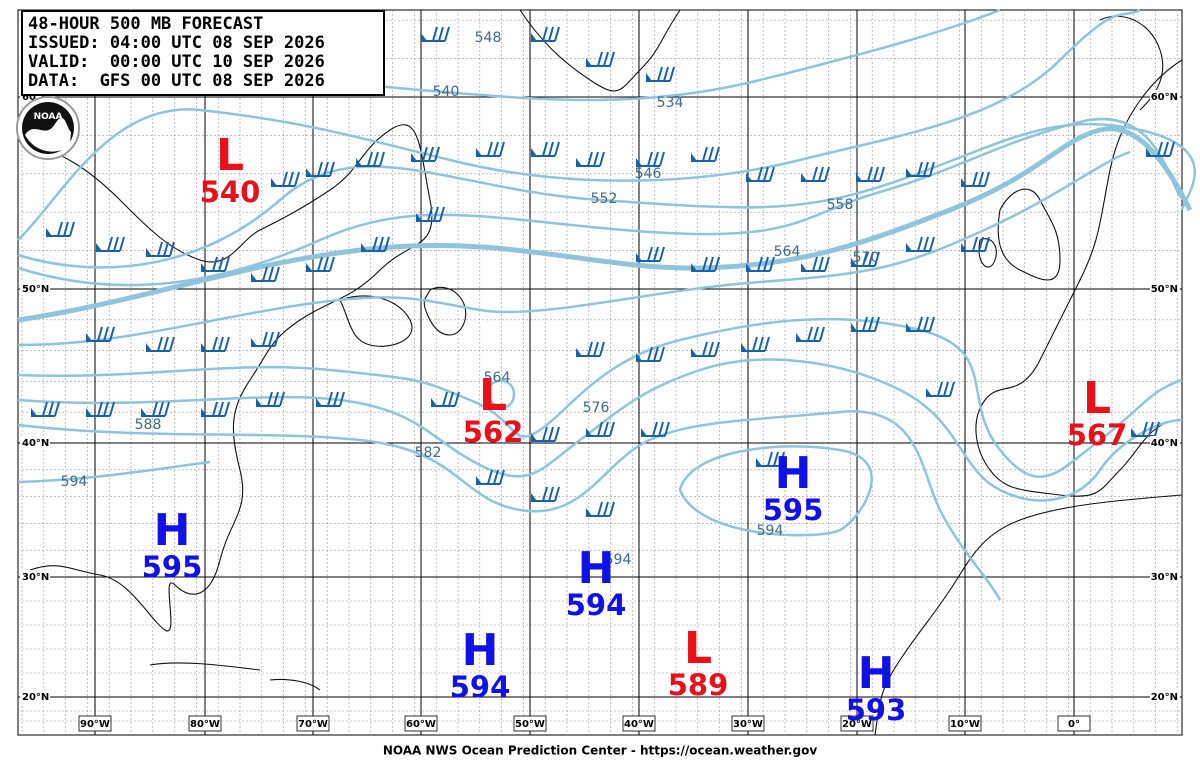 The height and width of the screenshot is (764, 1200). Describe the element at coordinates (604, 199) in the screenshot. I see `contour-label: 552` at that location.